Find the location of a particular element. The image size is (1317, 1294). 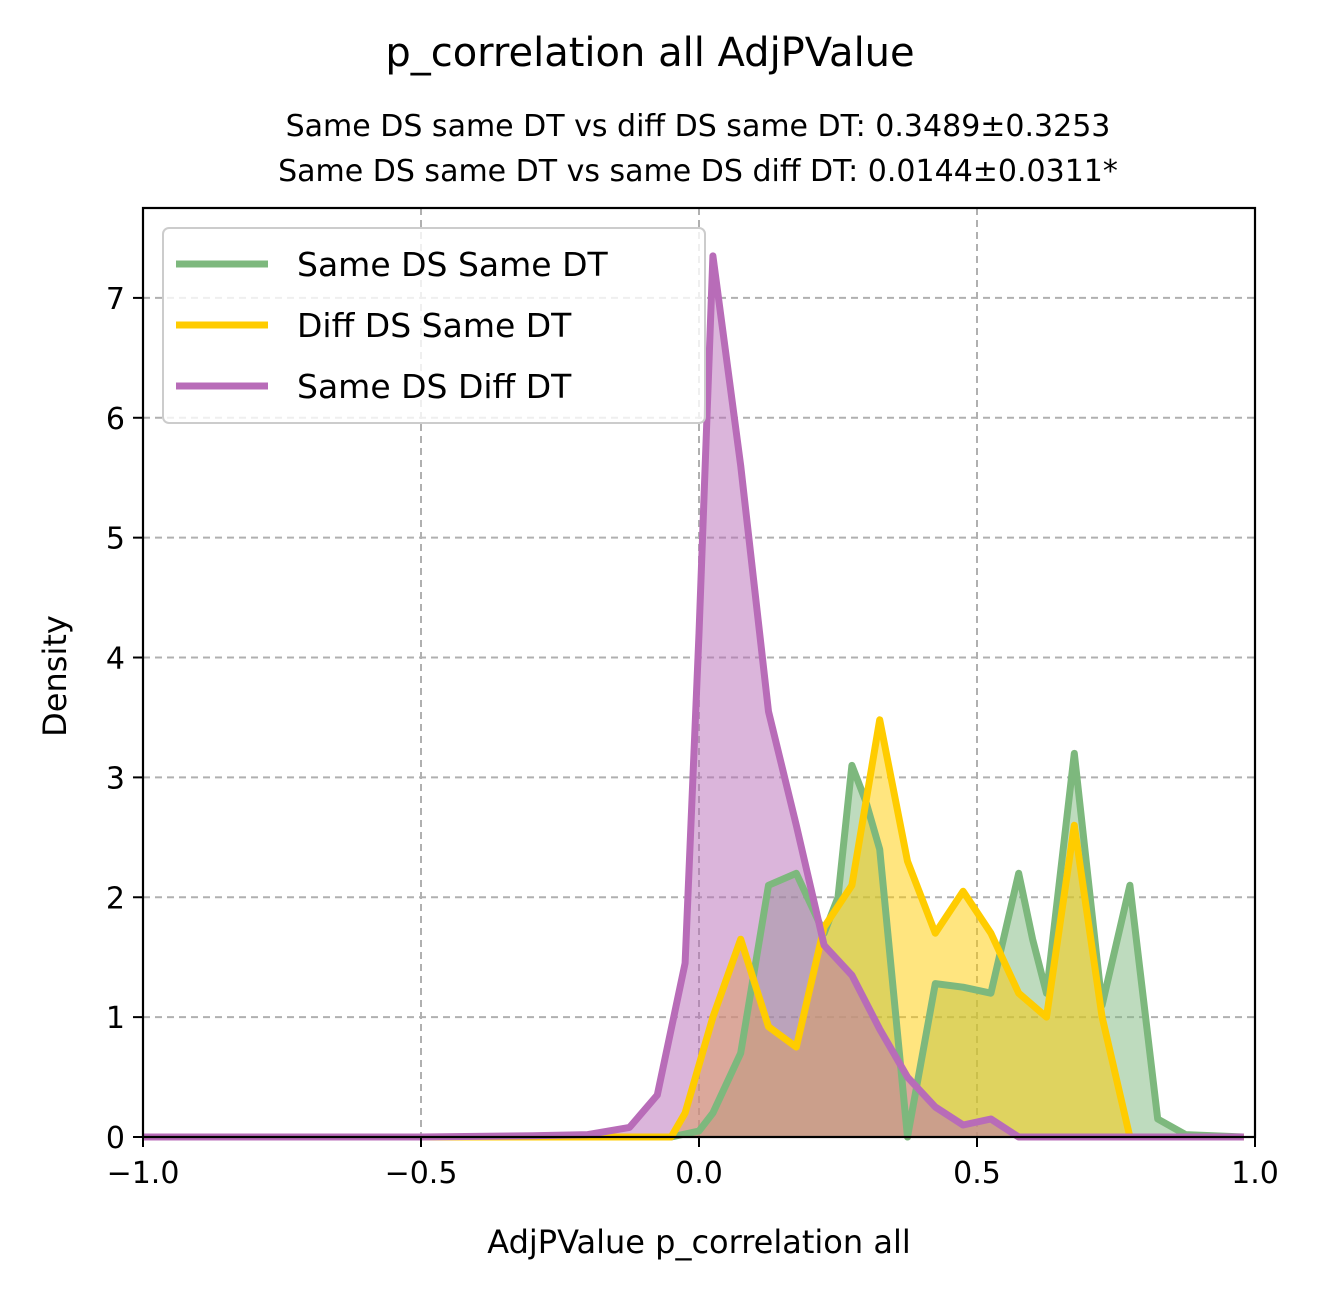

x-axis: −1.0 −0.5 0.0 0.5 1.0 is located at coordinates (693, 1164).